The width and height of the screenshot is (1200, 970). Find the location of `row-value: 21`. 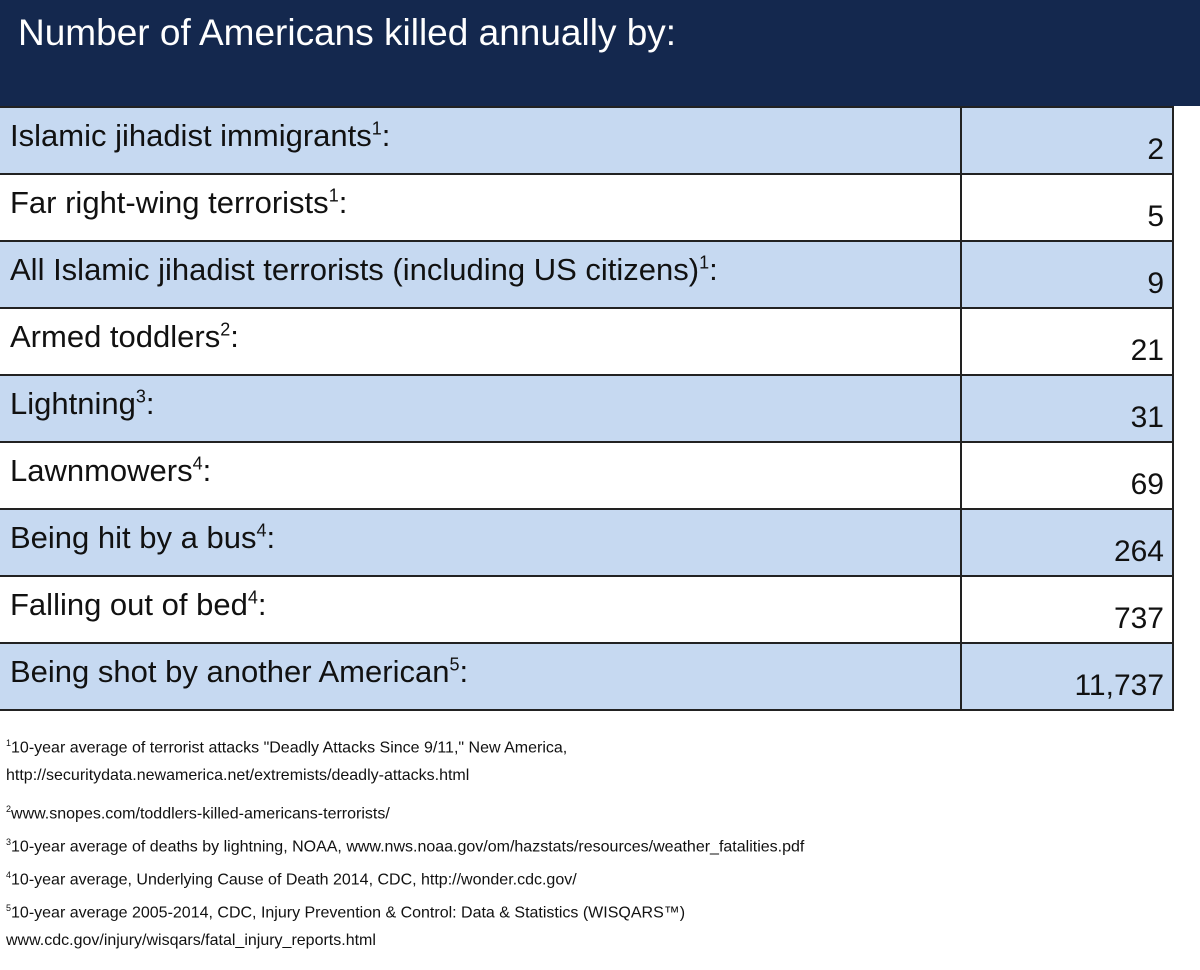

row-value: 21 is located at coordinates (1147, 350).